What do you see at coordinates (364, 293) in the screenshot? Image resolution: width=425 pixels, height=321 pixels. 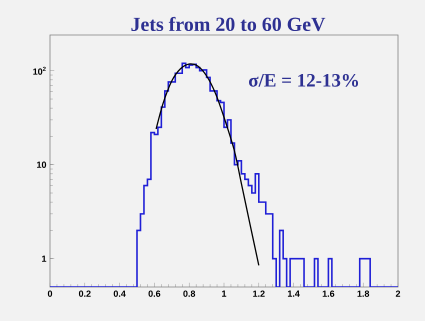 I see `x-tick-label: 1.8` at bounding box center [364, 293].